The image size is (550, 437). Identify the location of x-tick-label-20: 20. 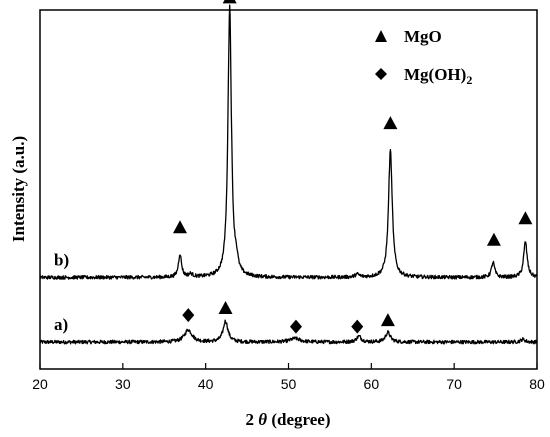
(40, 384).